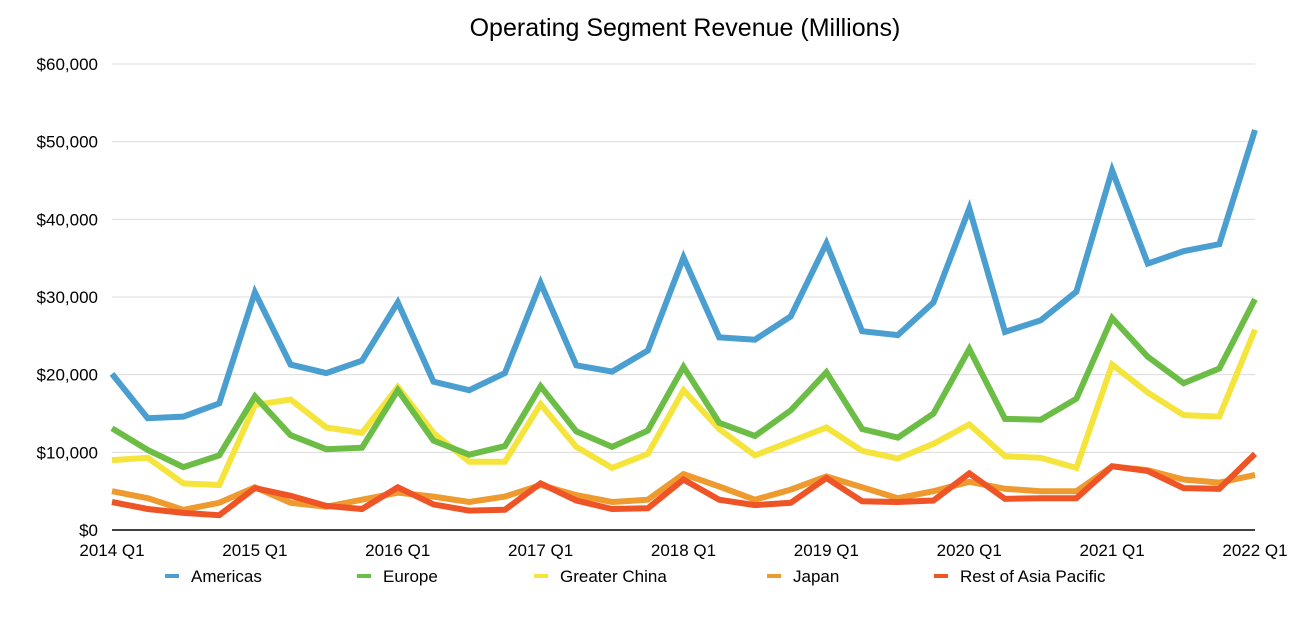  What do you see at coordinates (816, 576) in the screenshot?
I see `legend-label-japan: Japan` at bounding box center [816, 576].